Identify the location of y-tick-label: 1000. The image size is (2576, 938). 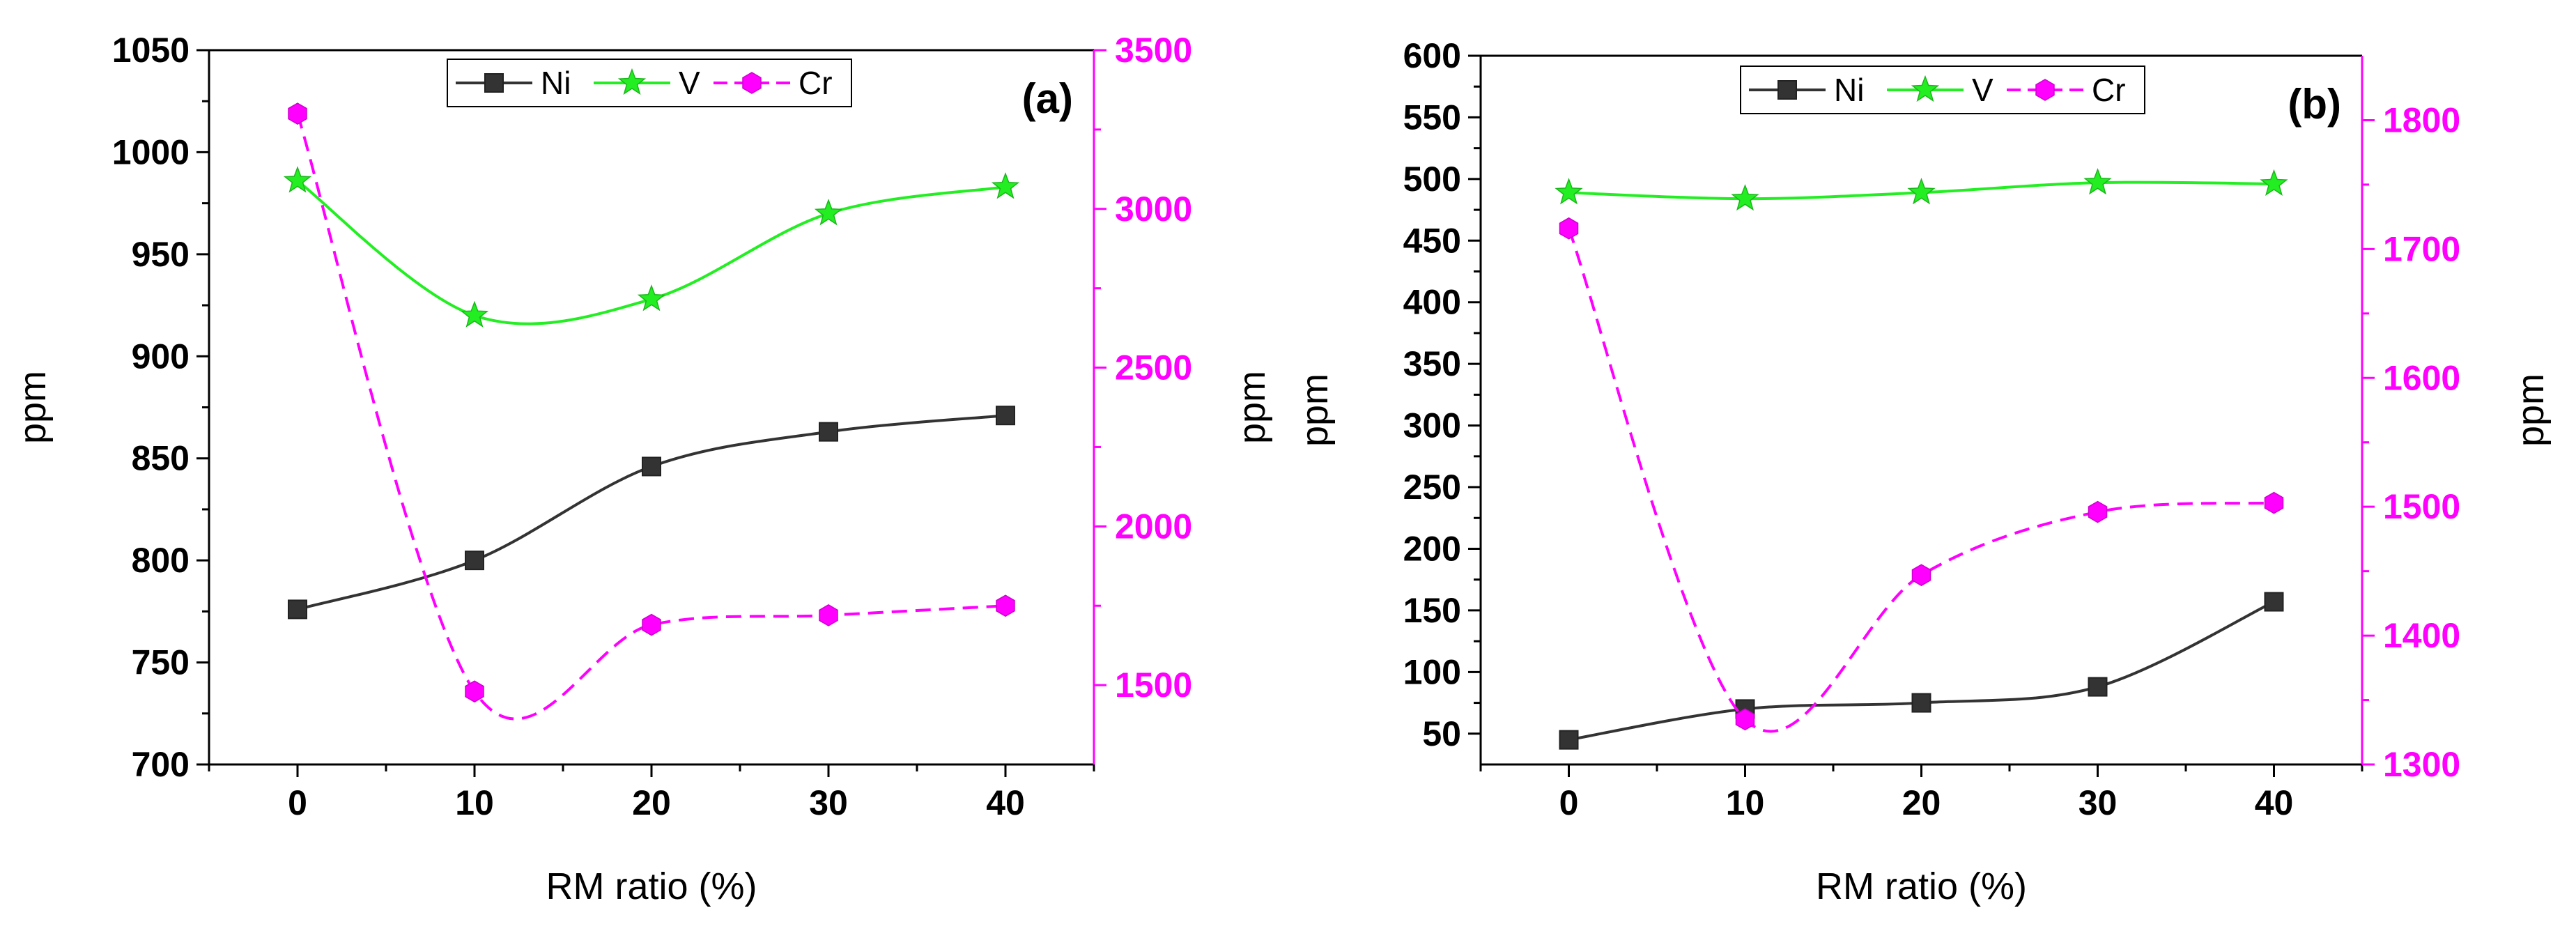
(151, 151).